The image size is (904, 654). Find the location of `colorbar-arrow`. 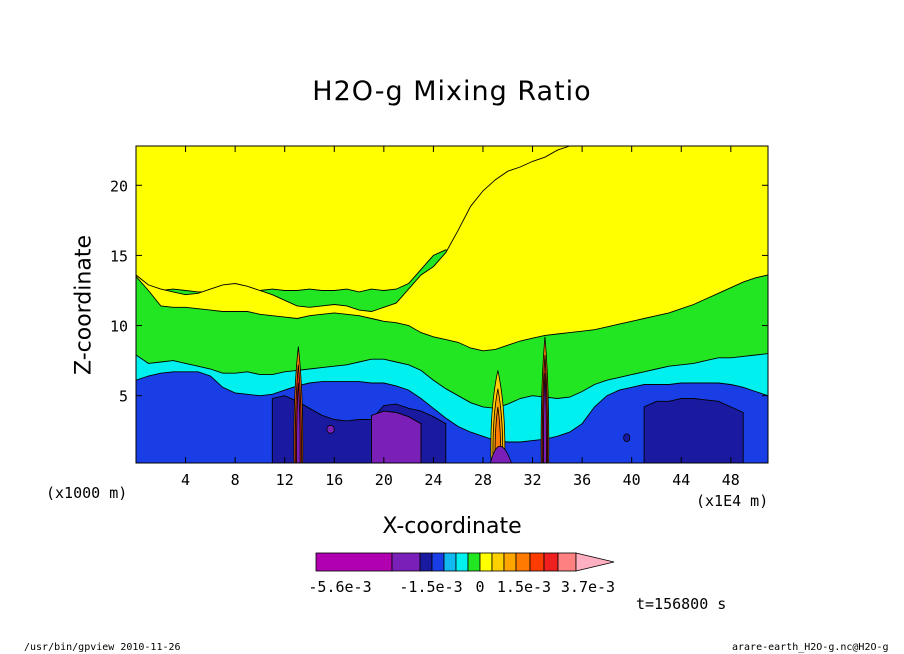

colorbar-arrow is located at coordinates (595, 562).